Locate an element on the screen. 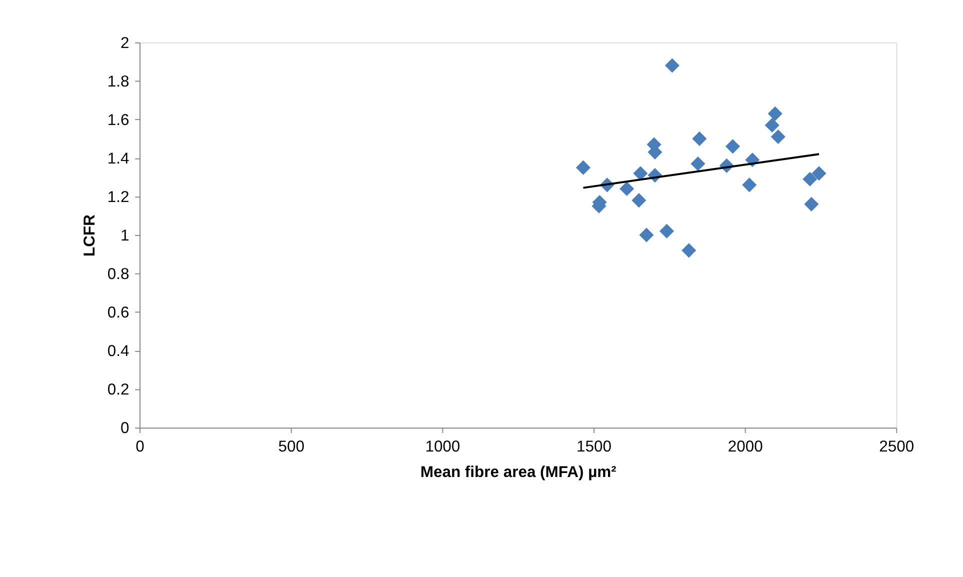 The height and width of the screenshot is (577, 963). y-tick-label: 1 is located at coordinates (125, 235).